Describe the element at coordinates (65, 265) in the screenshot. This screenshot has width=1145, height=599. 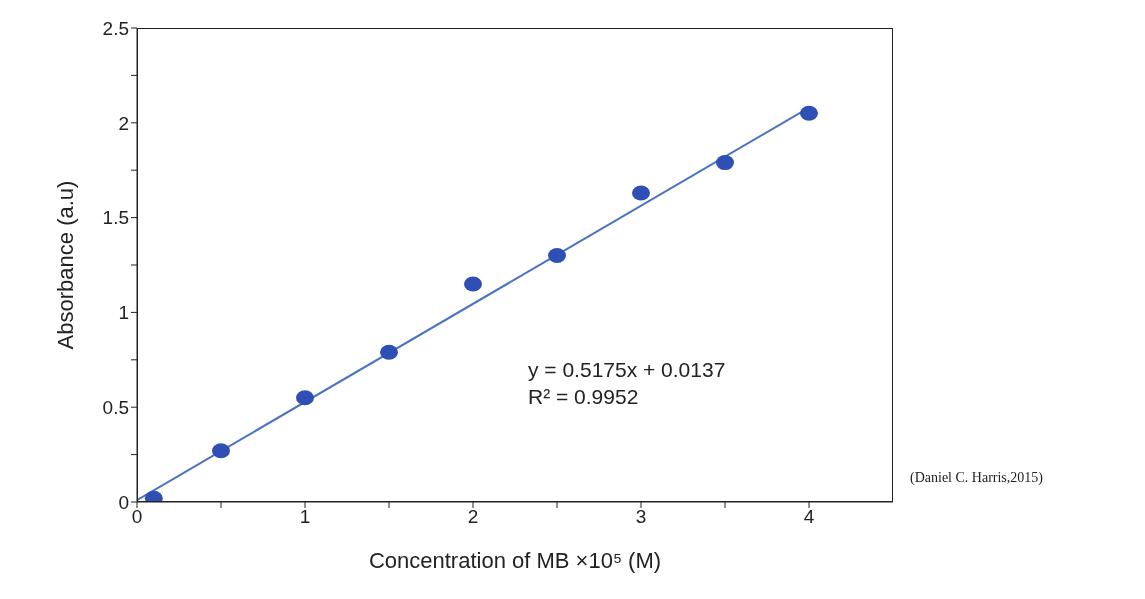
I see `y-axis-title: Absorbance (a.u)` at that location.